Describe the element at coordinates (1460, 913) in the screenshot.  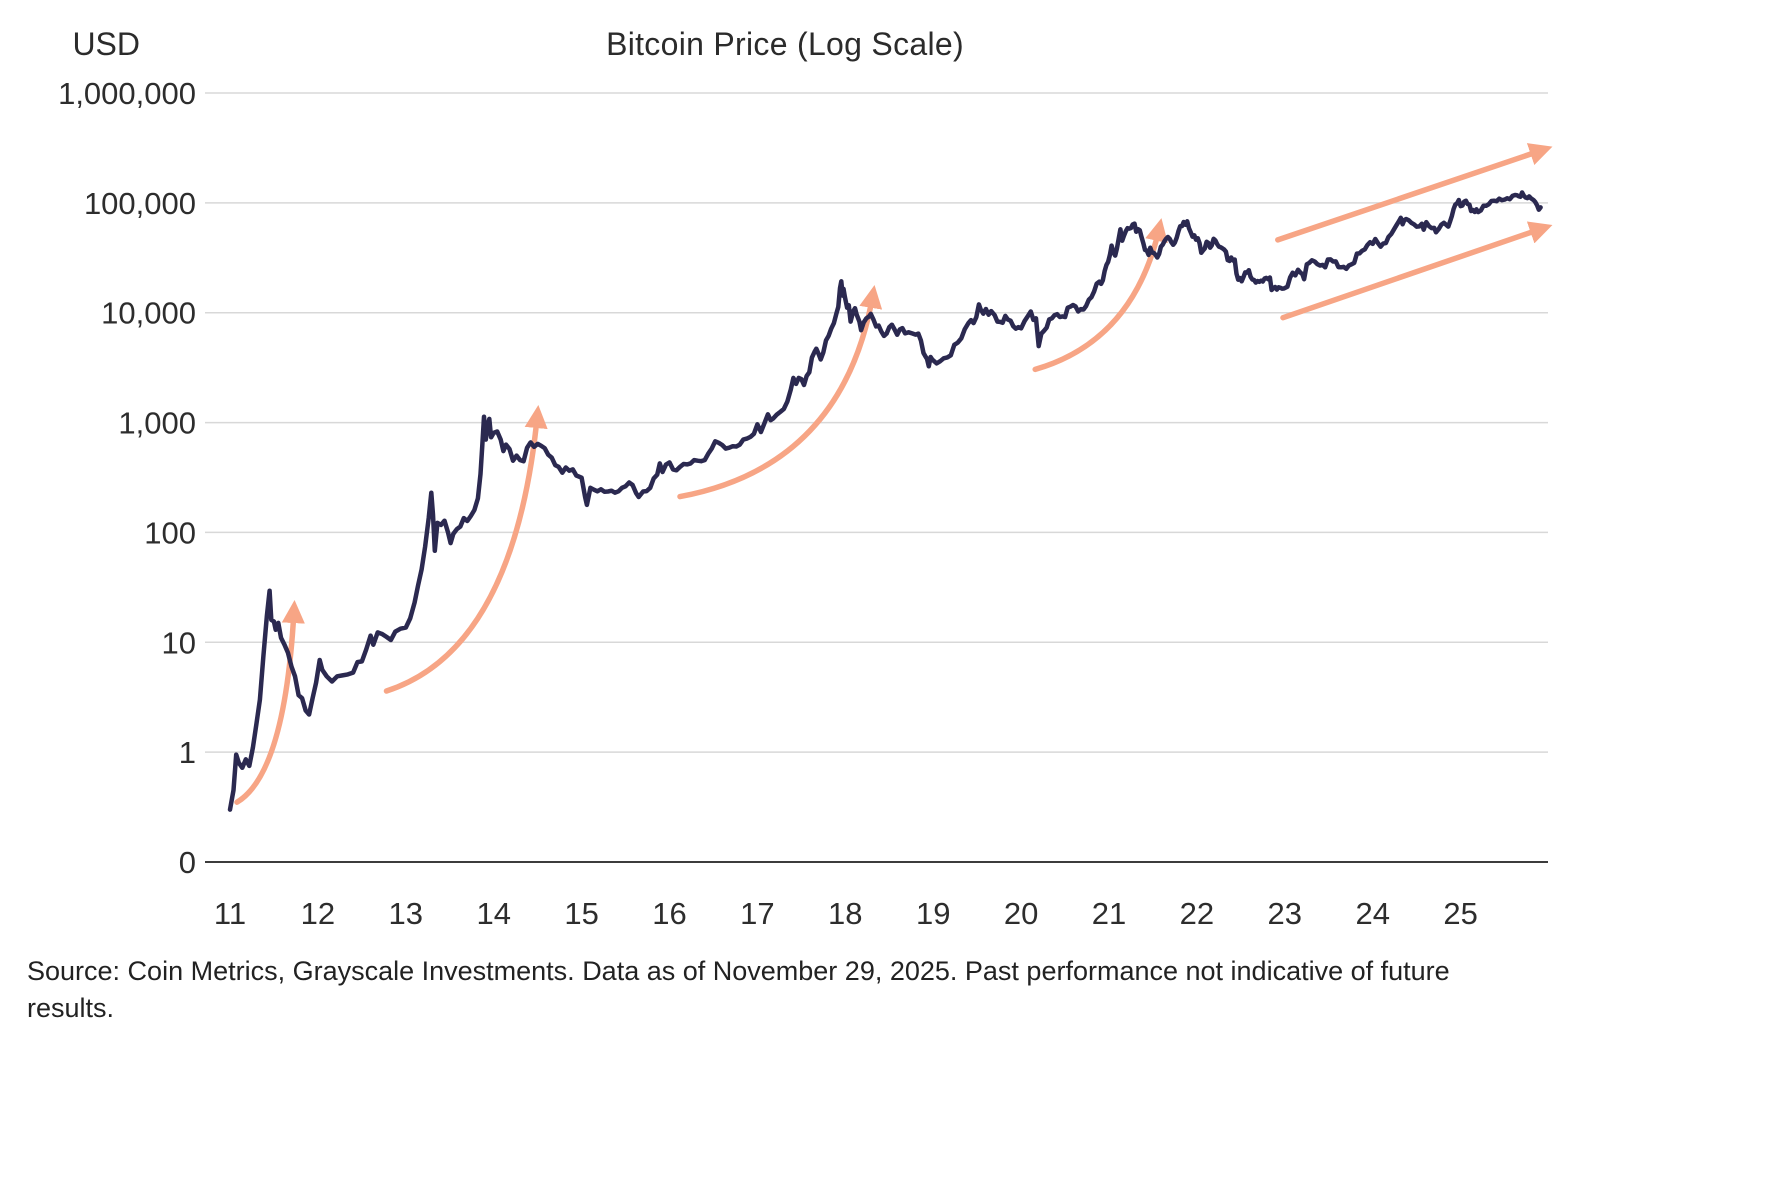
I see `x-tick-label: 25` at that location.